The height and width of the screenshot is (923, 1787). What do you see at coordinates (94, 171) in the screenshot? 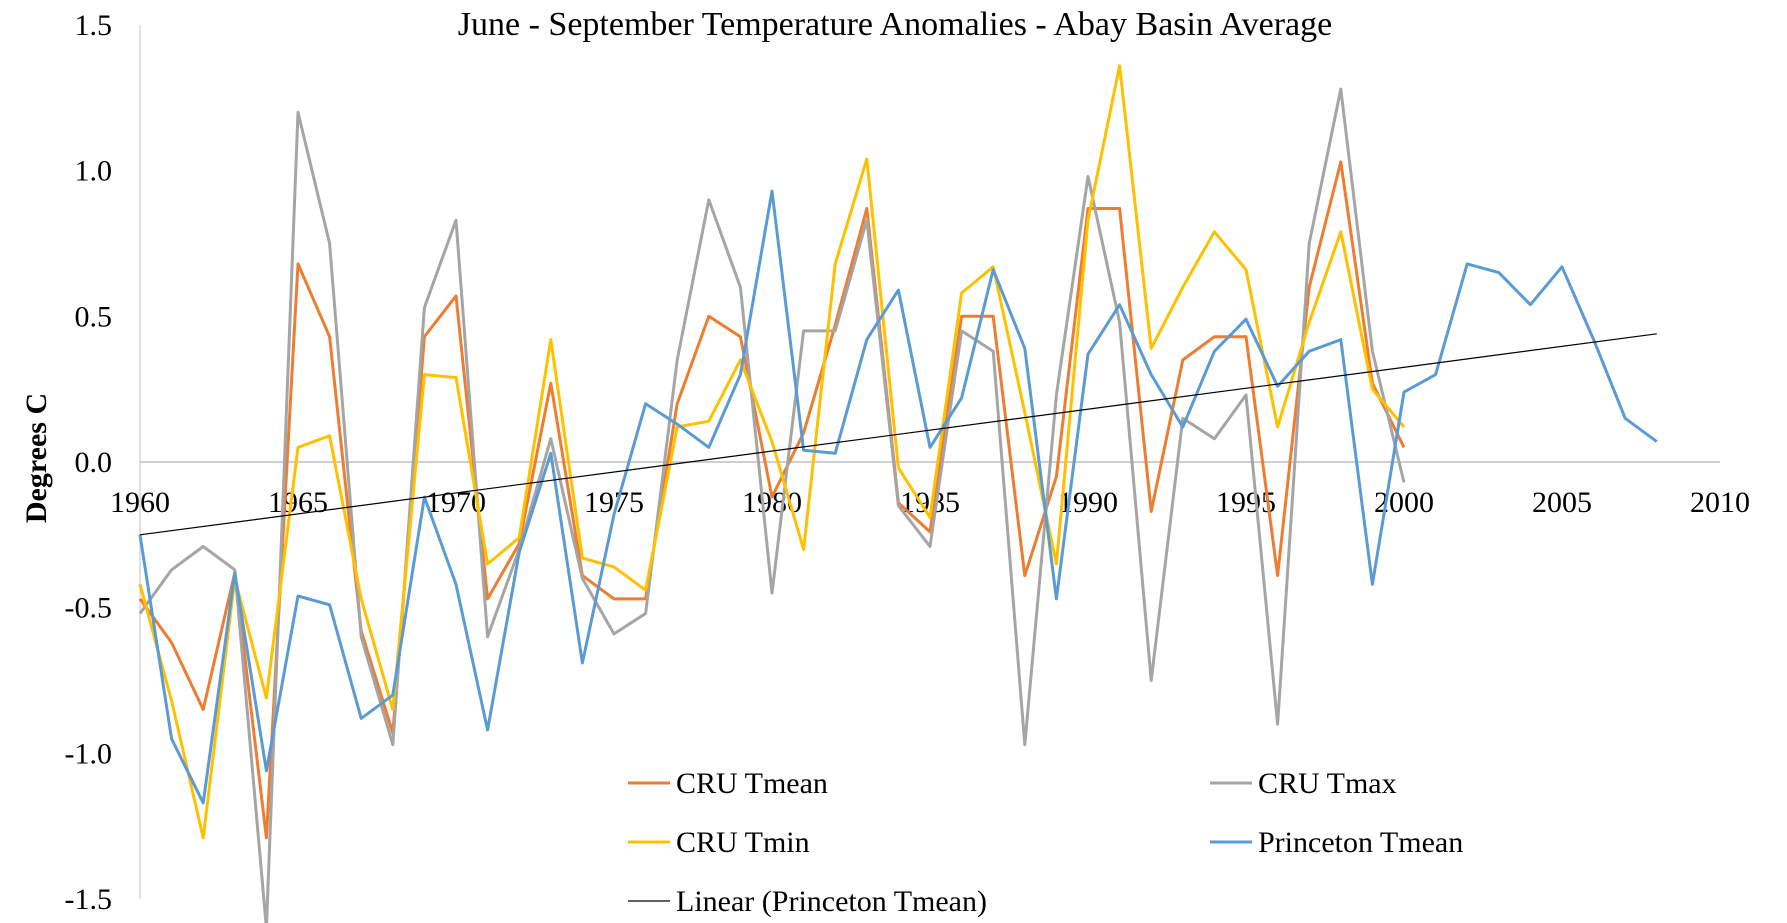
I see `y-tick-label: 1.0` at bounding box center [94, 171].